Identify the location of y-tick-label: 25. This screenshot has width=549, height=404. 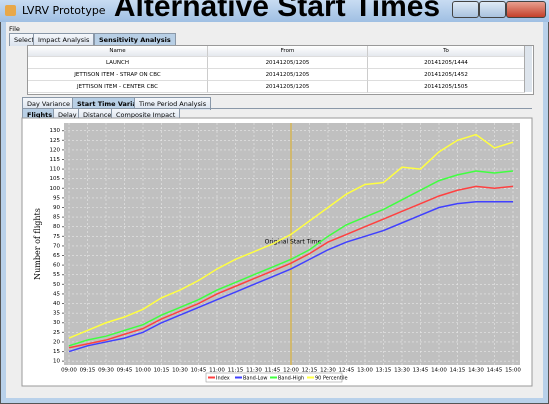
(56, 333).